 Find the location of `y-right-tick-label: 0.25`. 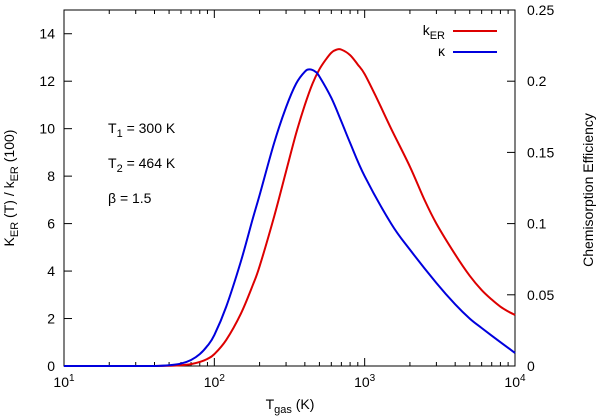

y-right-tick-label: 0.25 is located at coordinates (540, 10).